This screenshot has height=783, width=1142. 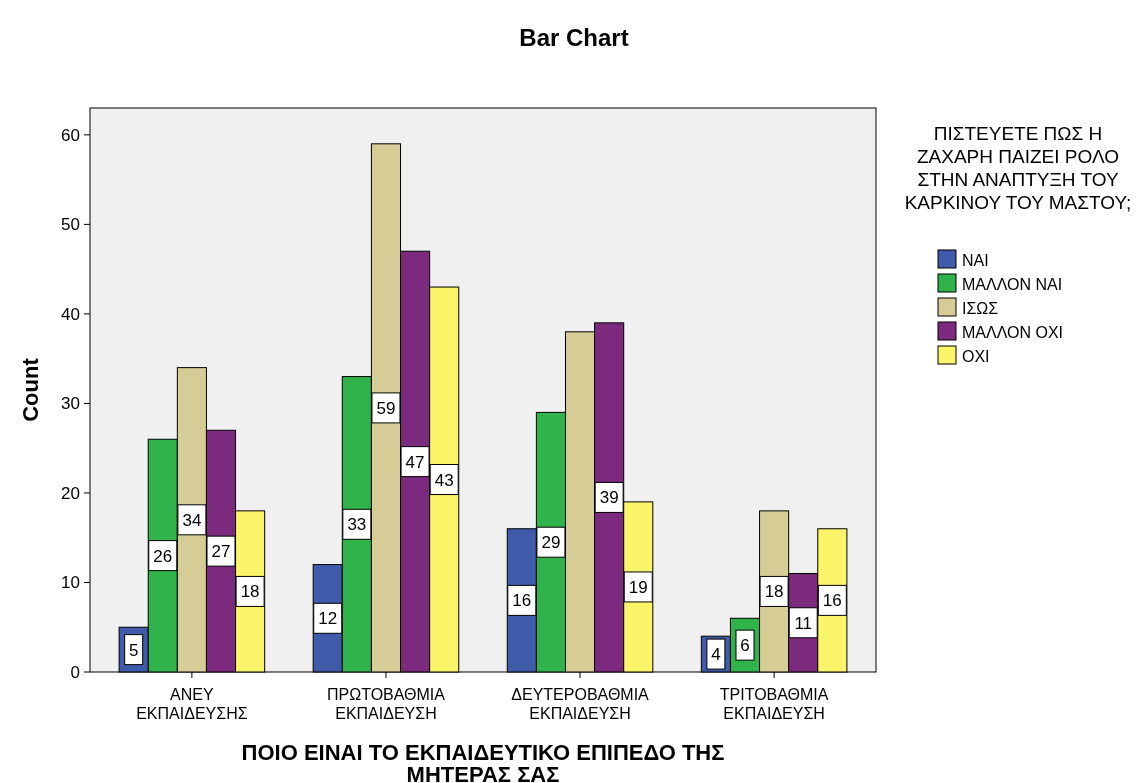 What do you see at coordinates (386, 704) in the screenshot?
I see `x-tick-label: ΠΡΩΤΟΒΑΘΜΙΑ ΕΚΠΑΙΔΕΥΣΗ` at bounding box center [386, 704].